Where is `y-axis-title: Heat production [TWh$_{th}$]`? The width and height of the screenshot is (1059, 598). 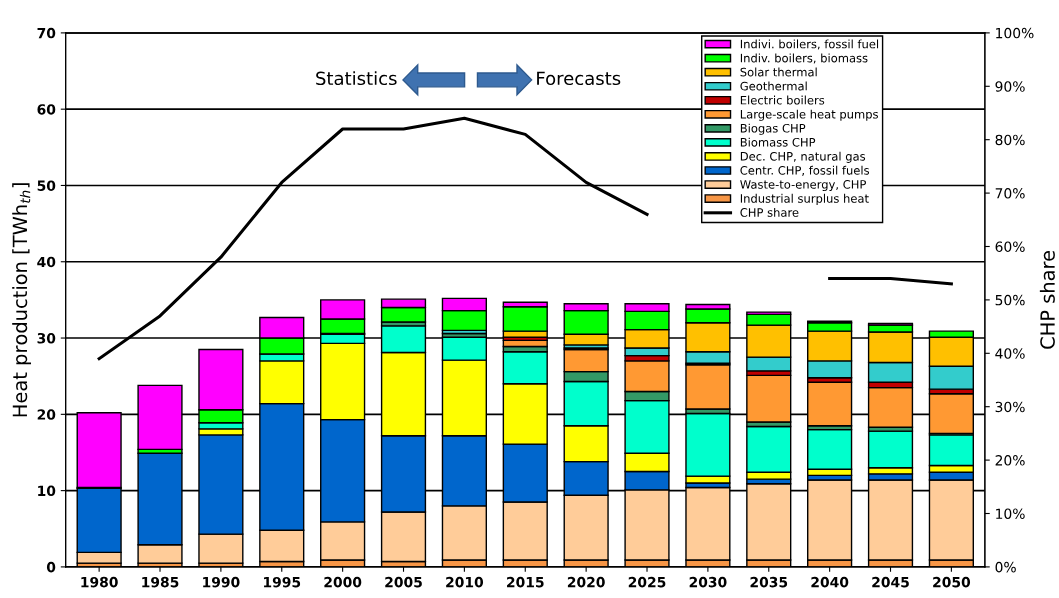 y-axis-title: Heat production [TWh$_{th}$] is located at coordinates (22, 300).